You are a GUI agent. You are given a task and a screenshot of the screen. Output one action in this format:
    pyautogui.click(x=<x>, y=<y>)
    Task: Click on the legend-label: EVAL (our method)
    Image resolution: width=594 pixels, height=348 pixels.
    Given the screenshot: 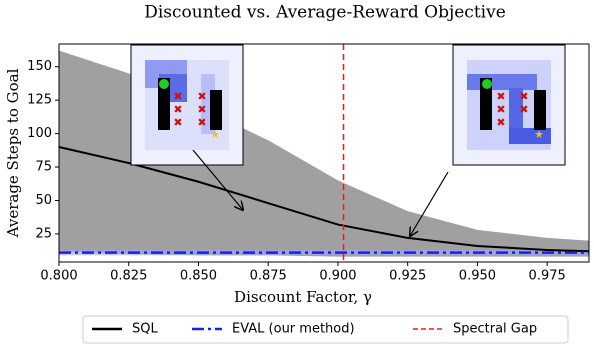 What is the action you would take?
    pyautogui.click(x=293, y=329)
    